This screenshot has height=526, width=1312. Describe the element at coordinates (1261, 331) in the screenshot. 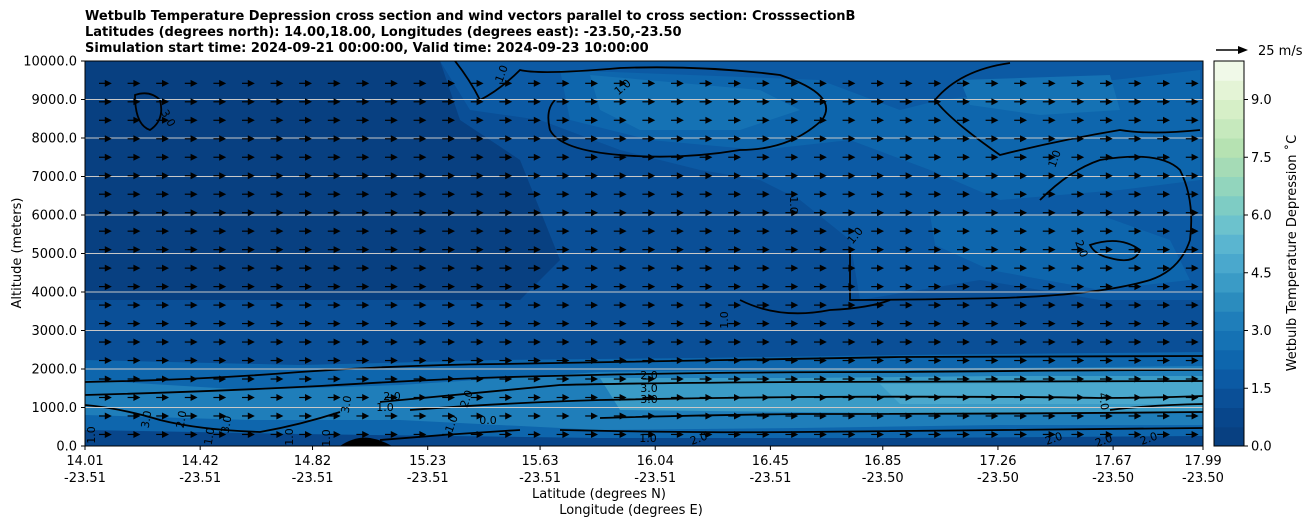

I see `colorbar-tick-label: 3.0` at that location.